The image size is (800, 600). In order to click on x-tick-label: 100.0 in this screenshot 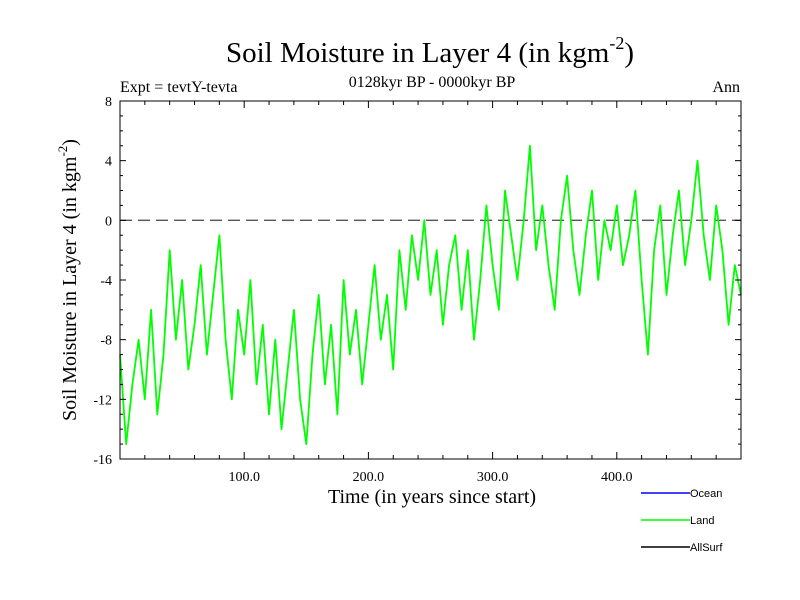, I will do `click(244, 477)`.